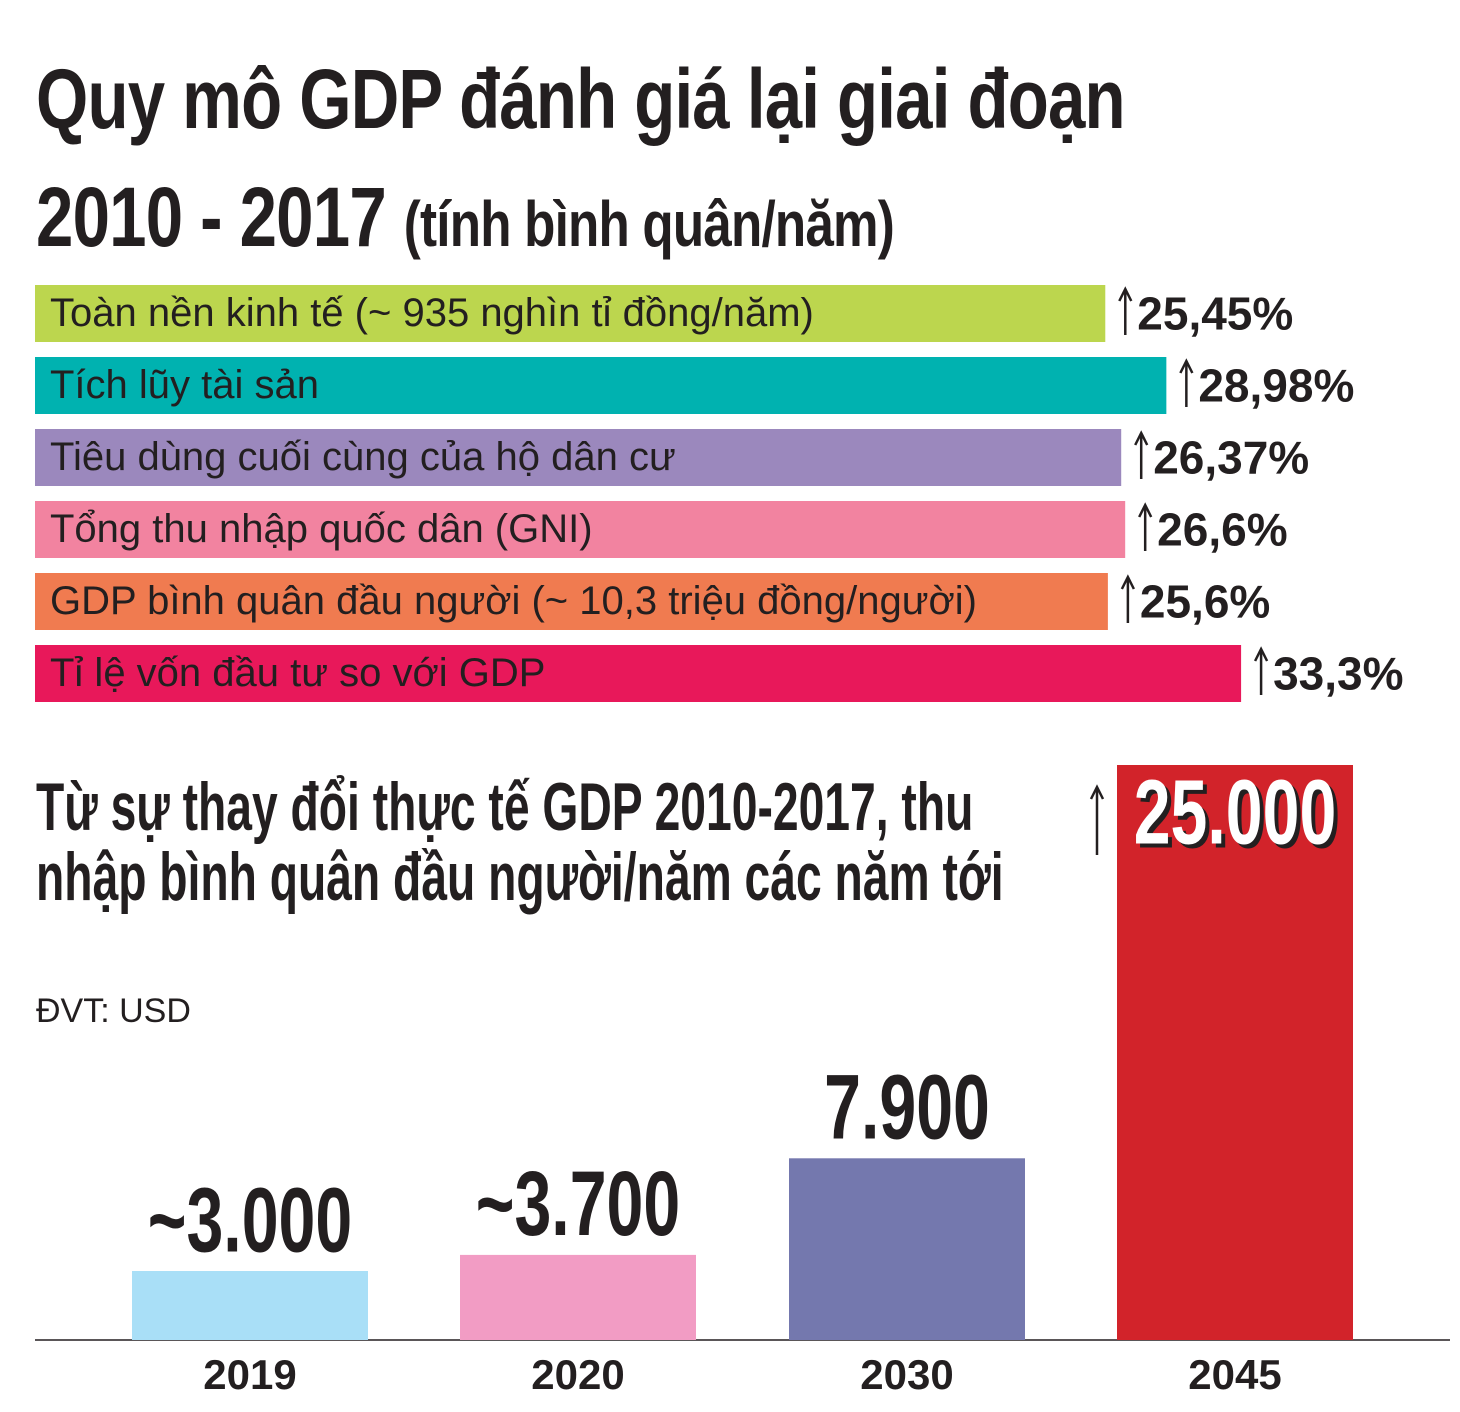 This screenshot has height=1412, width=1460. I want to click on x-tick-label: 2030, so click(906, 1374).